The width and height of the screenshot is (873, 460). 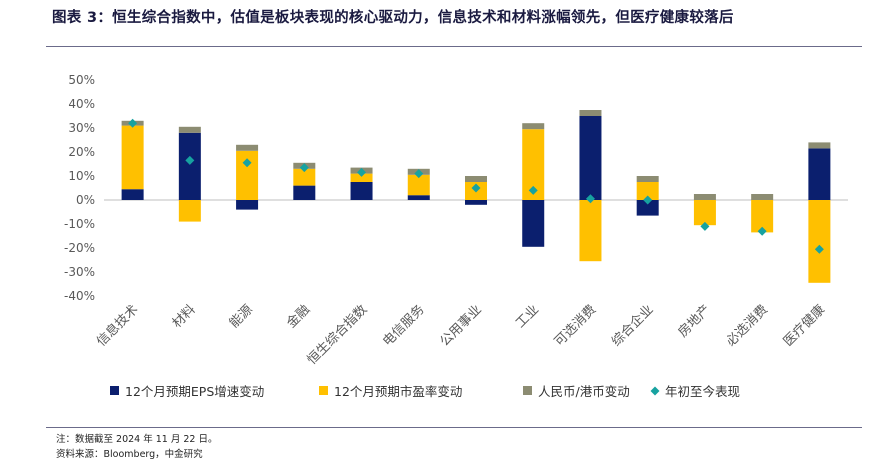 What do you see at coordinates (747, 325) in the screenshot?
I see `x-tick-label: 必选消费` at bounding box center [747, 325].